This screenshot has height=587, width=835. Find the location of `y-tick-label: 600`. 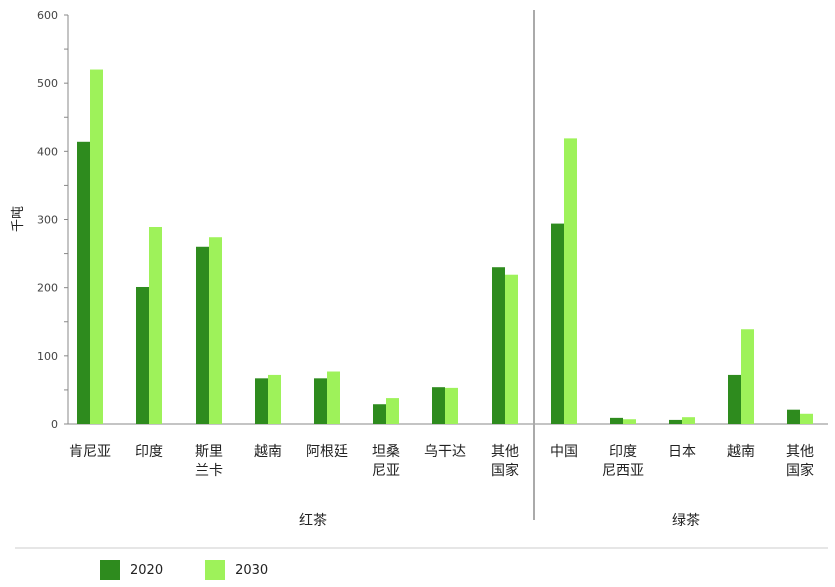

y-tick-label: 600 is located at coordinates (47, 15).